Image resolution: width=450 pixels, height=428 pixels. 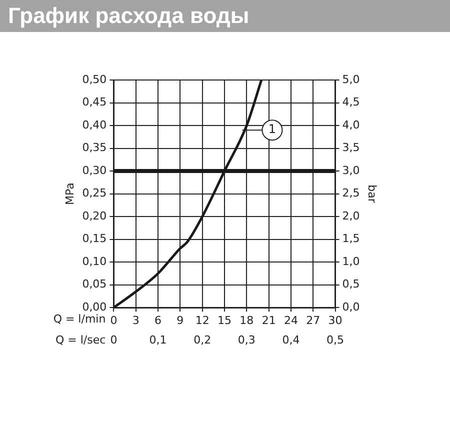 I want to click on x-tick-label: 15, so click(x=225, y=321).